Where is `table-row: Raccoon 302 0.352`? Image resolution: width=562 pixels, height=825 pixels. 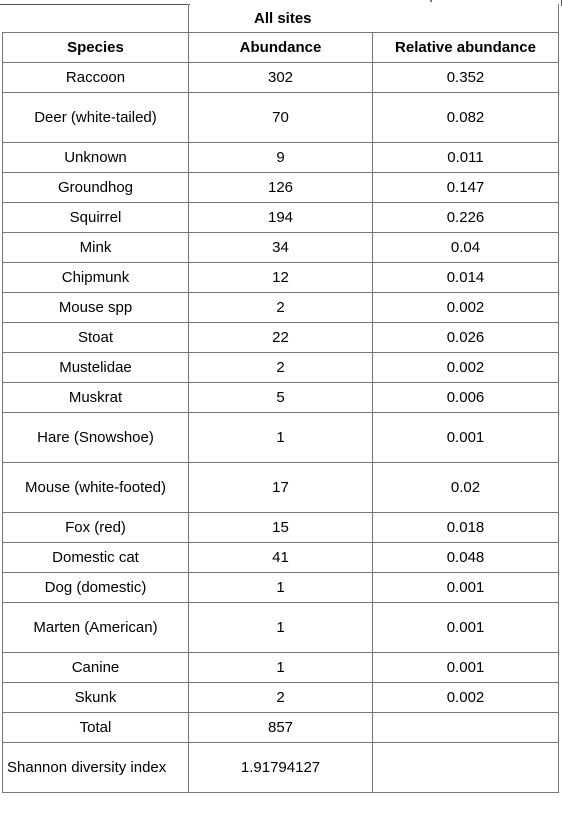 table-row: Raccoon 302 0.352 is located at coordinates (280, 77).